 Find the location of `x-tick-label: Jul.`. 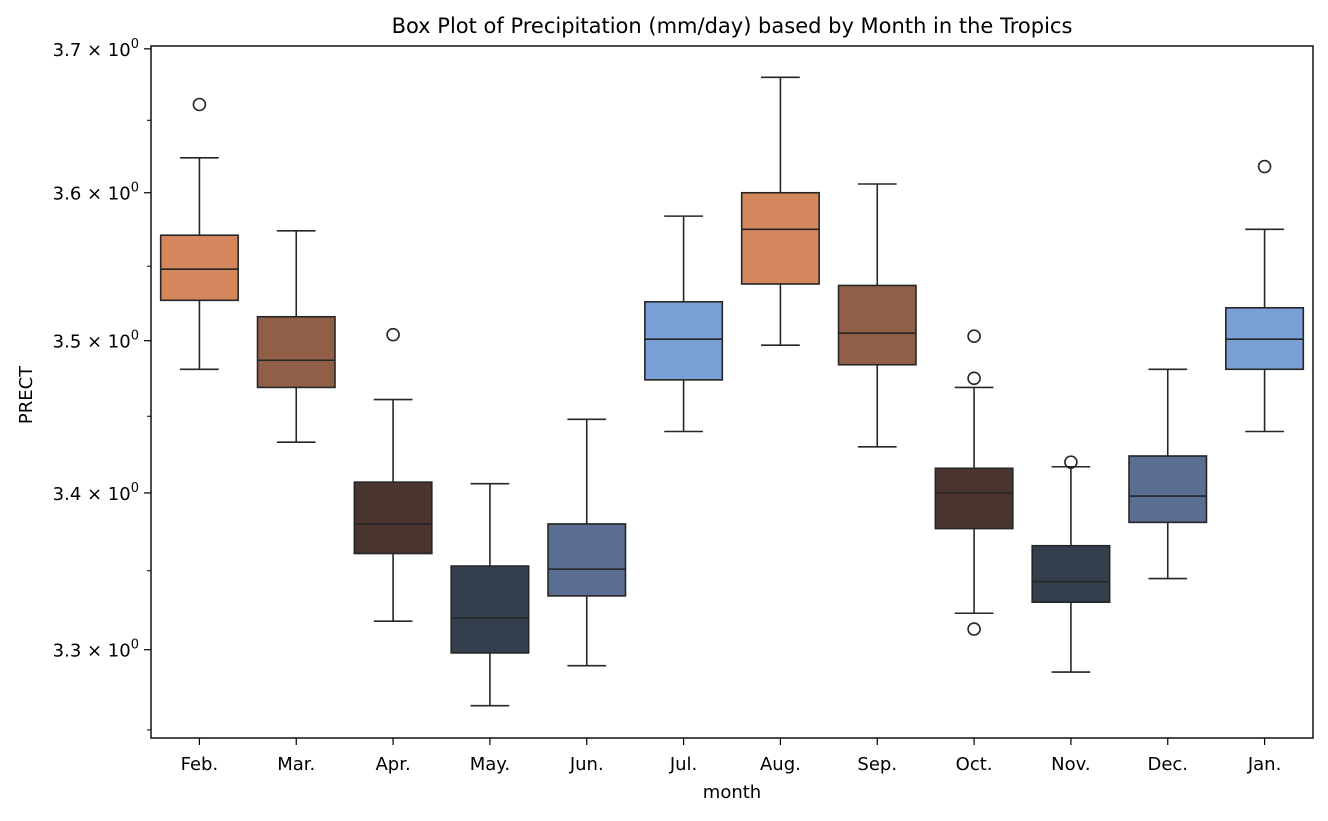

x-tick-label: Jul. is located at coordinates (683, 764).